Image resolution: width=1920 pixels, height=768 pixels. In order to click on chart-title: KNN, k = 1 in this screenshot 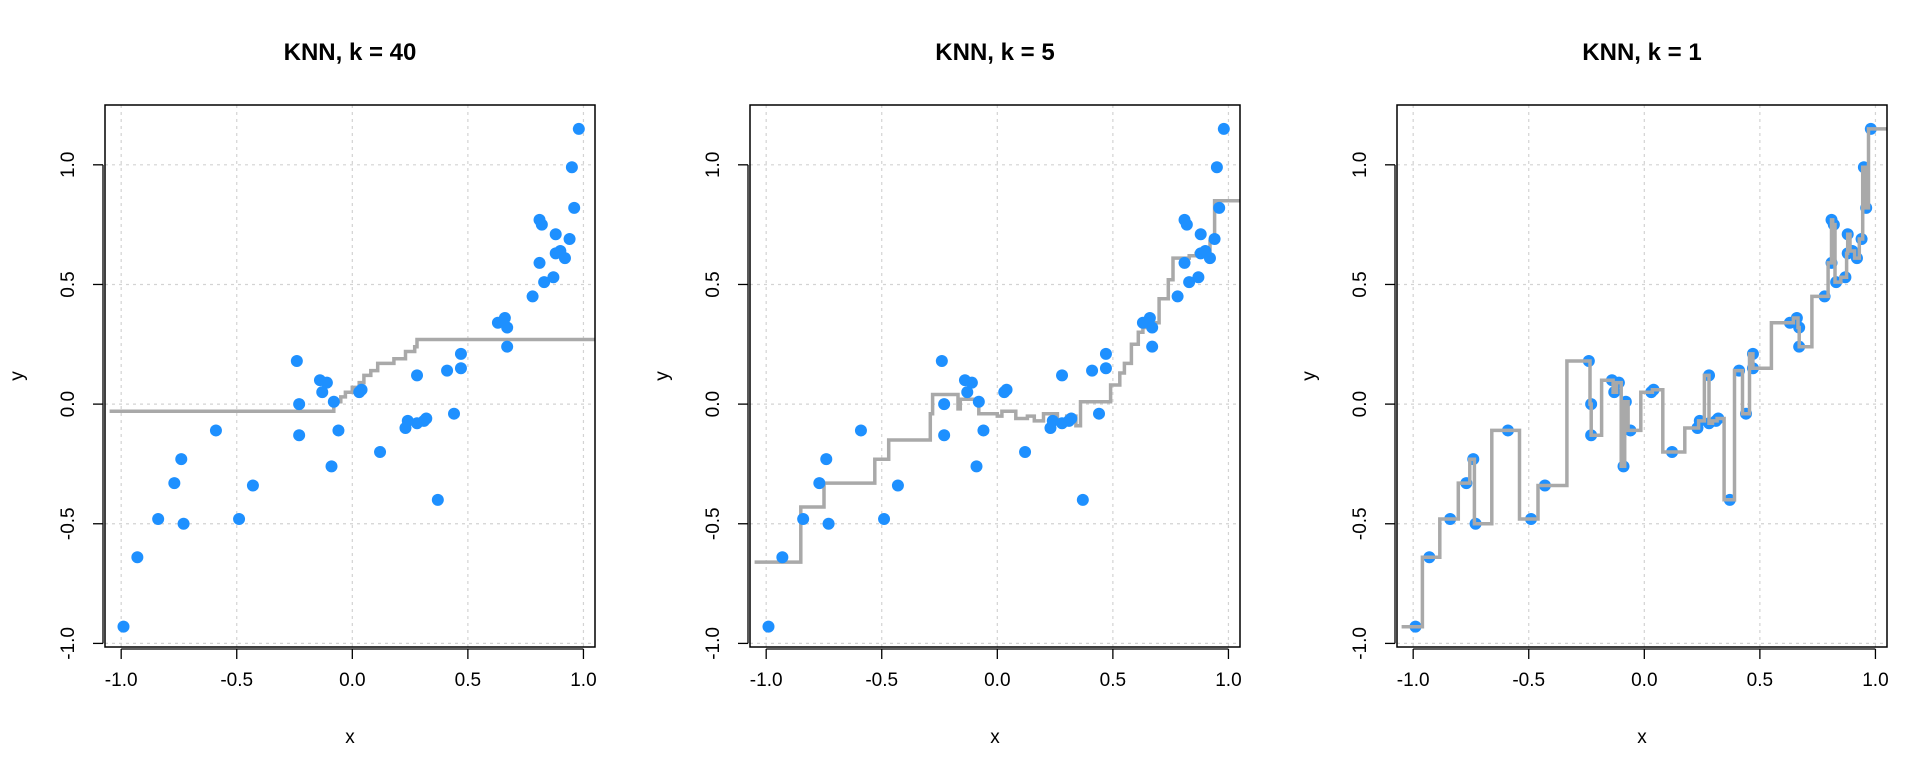, I will do `click(1641, 52)`.